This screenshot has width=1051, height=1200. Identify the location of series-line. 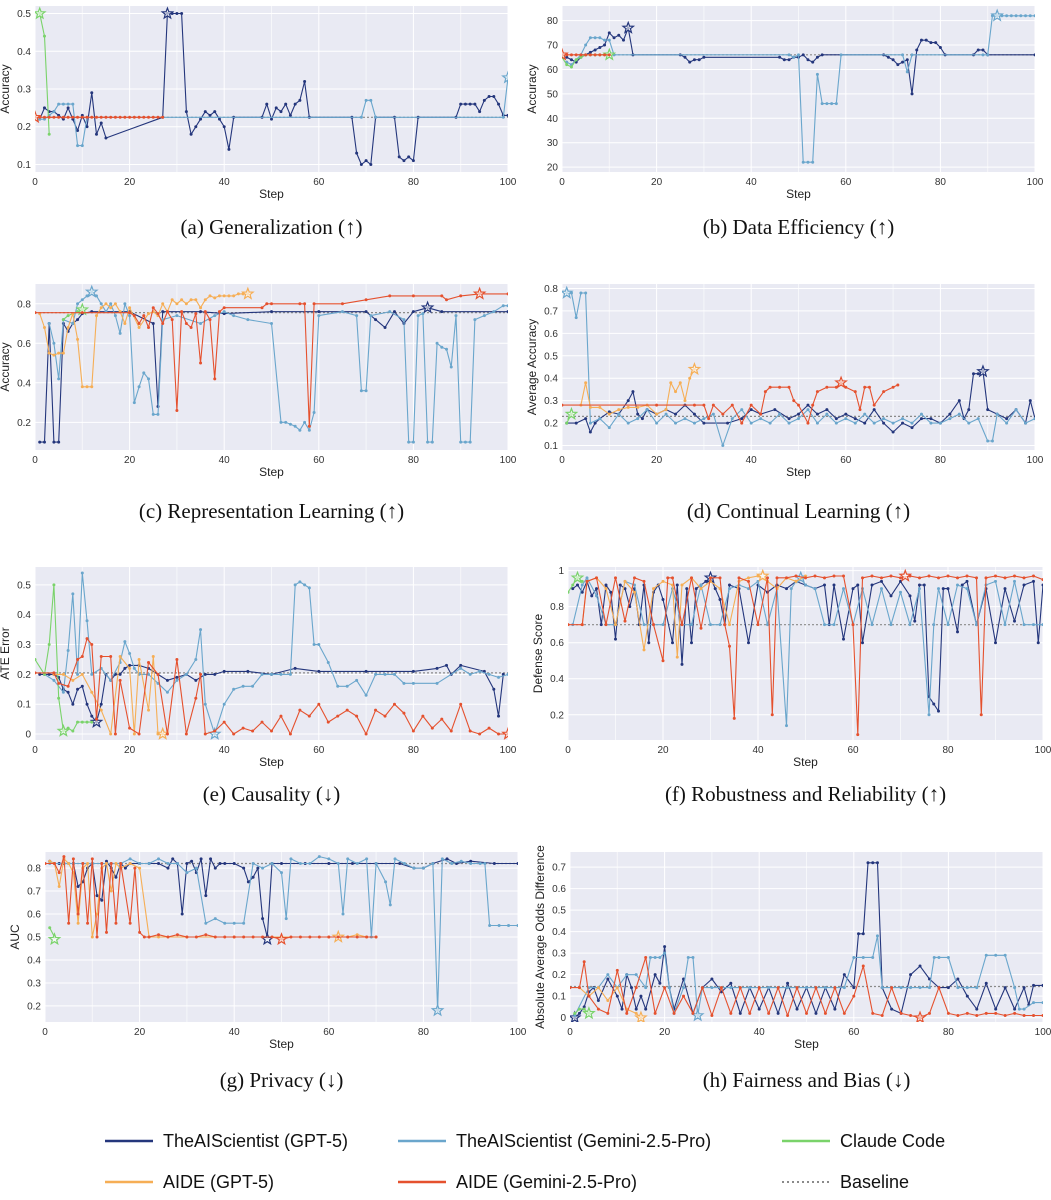
(271, 693).